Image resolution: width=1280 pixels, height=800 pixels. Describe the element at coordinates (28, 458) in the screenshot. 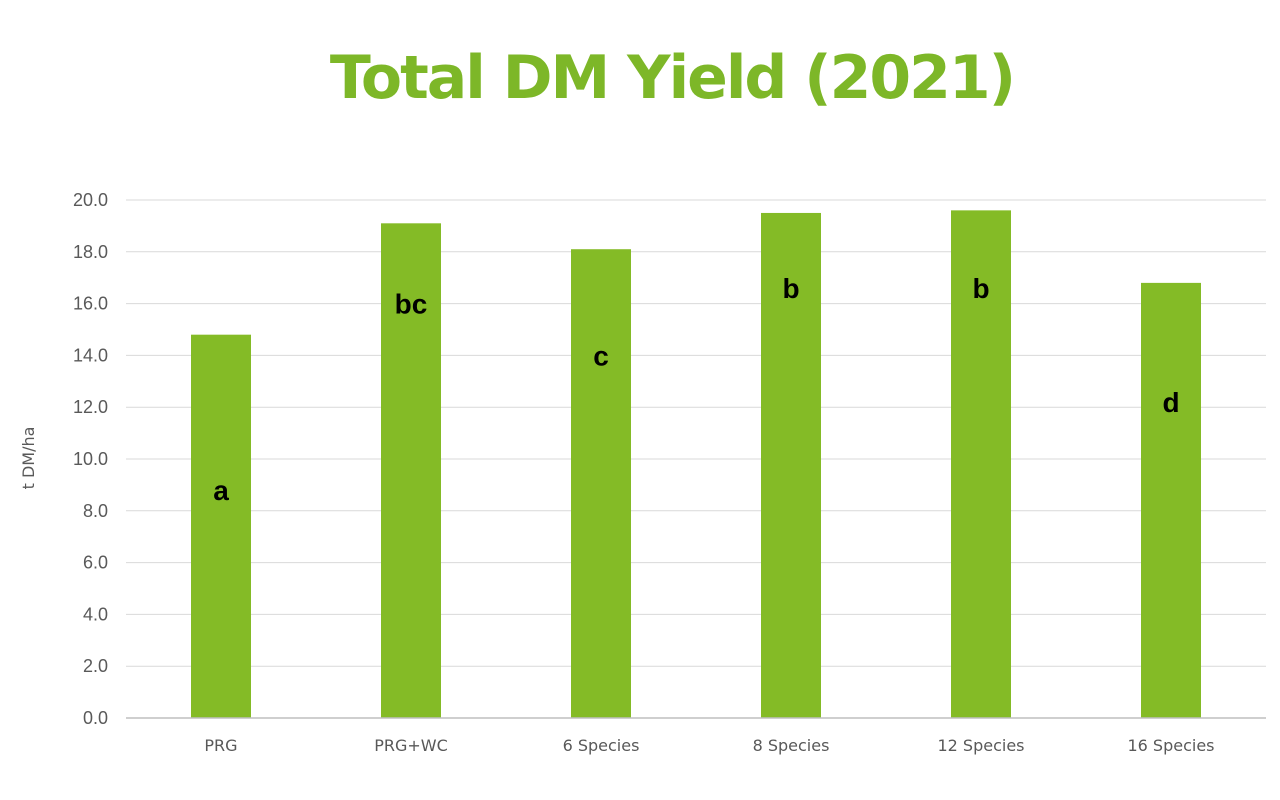

I see `y-axis-label: t DM/ha` at that location.